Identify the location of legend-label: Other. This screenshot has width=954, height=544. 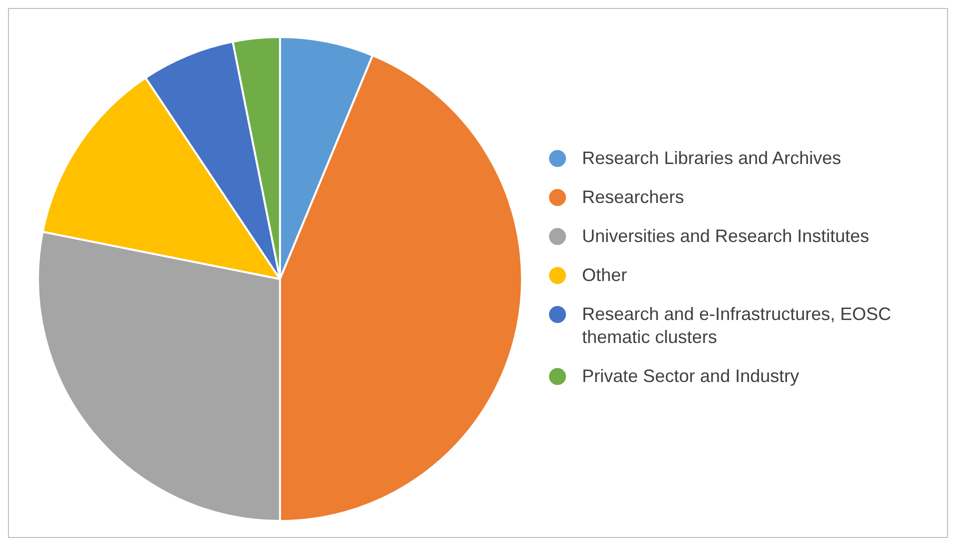
(605, 275).